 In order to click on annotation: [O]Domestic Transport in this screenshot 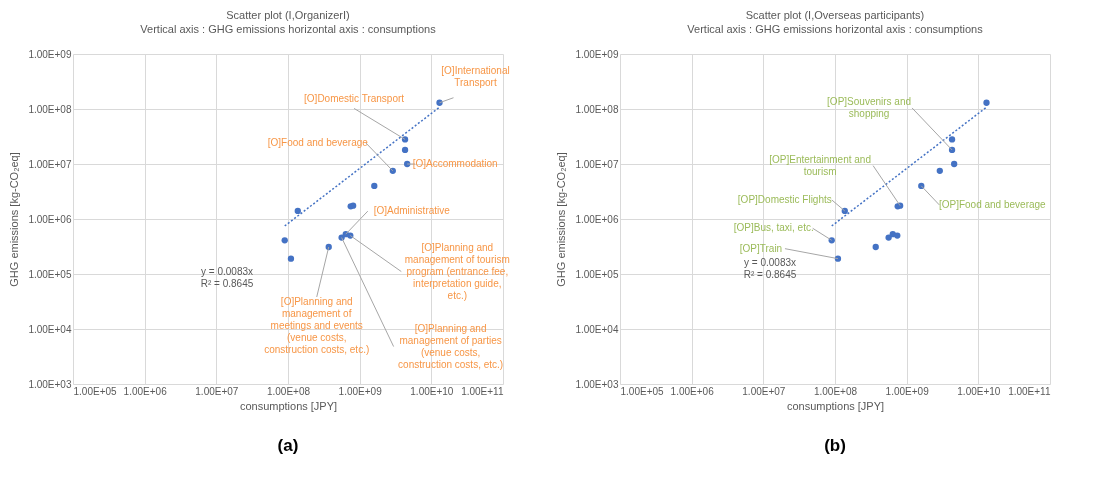, I will do `click(354, 99)`.